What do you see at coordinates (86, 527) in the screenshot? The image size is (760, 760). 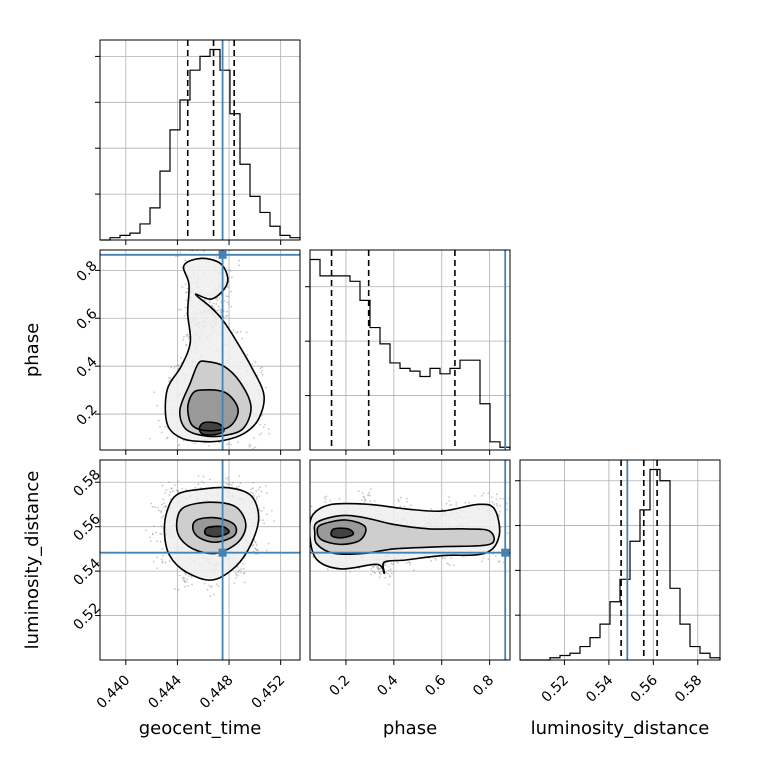 I see `y-tick-label-luminosity_distance: 0.56` at bounding box center [86, 527].